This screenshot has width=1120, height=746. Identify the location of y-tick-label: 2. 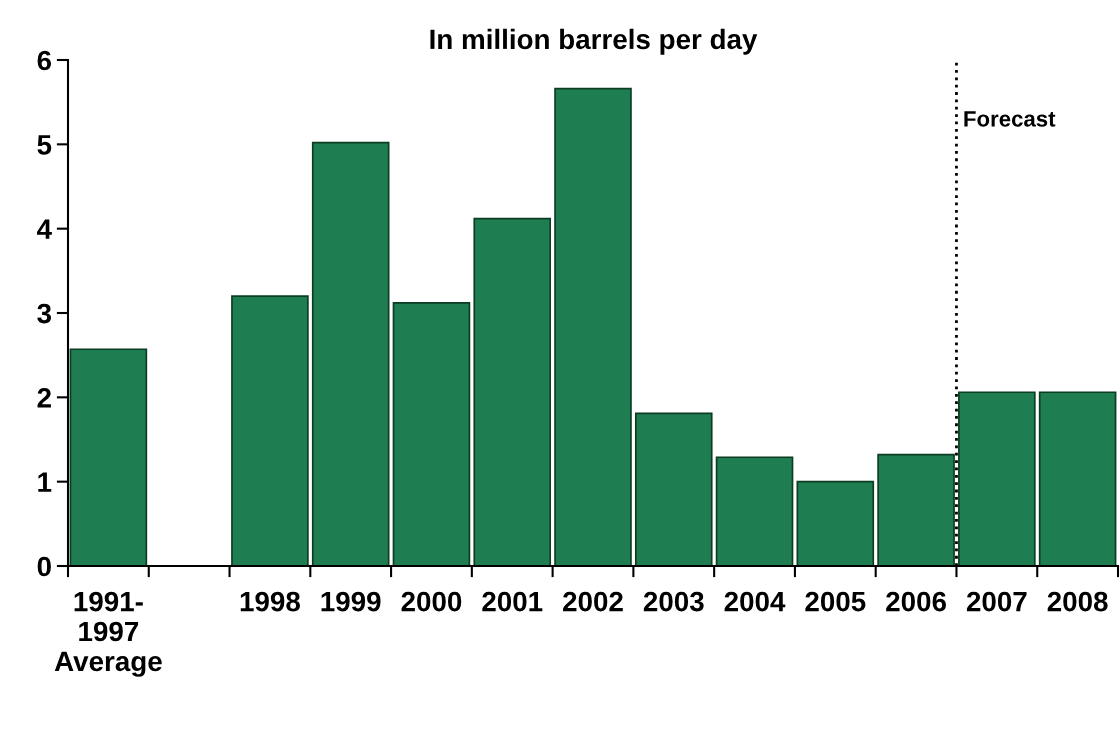
(44, 398).